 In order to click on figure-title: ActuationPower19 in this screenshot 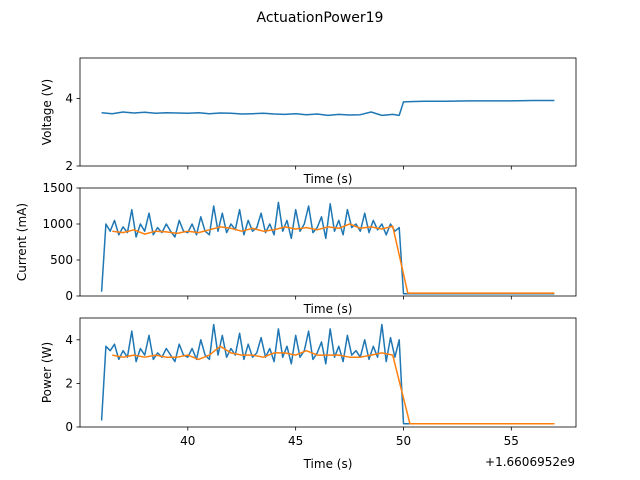, I will do `click(320, 18)`.